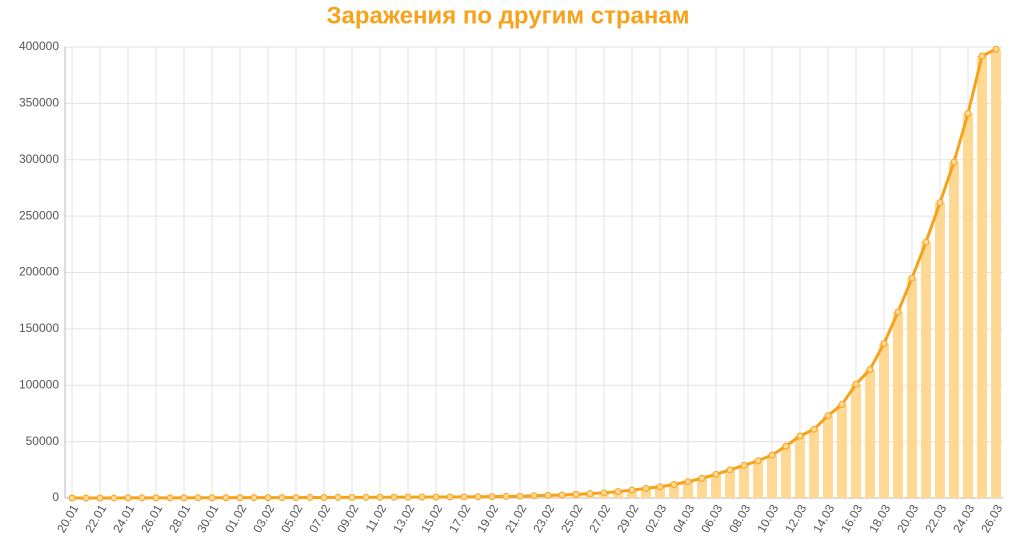  Describe the element at coordinates (207, 518) in the screenshot. I see `x-tick-label: 30.01` at that location.